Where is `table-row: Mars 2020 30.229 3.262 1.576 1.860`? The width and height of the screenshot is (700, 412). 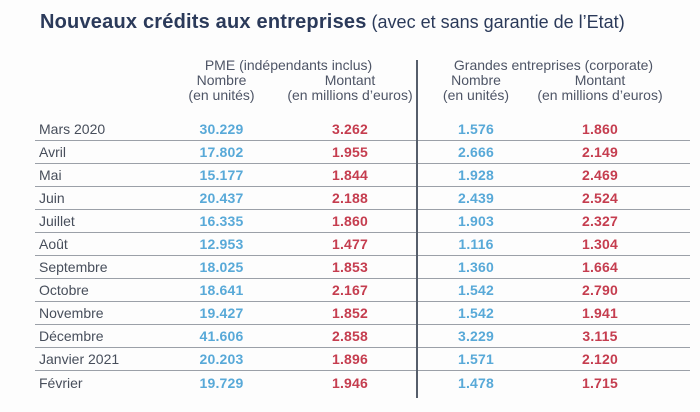 table-row: Mars 2020 30.229 3.262 1.576 1.860 is located at coordinates (362, 129).